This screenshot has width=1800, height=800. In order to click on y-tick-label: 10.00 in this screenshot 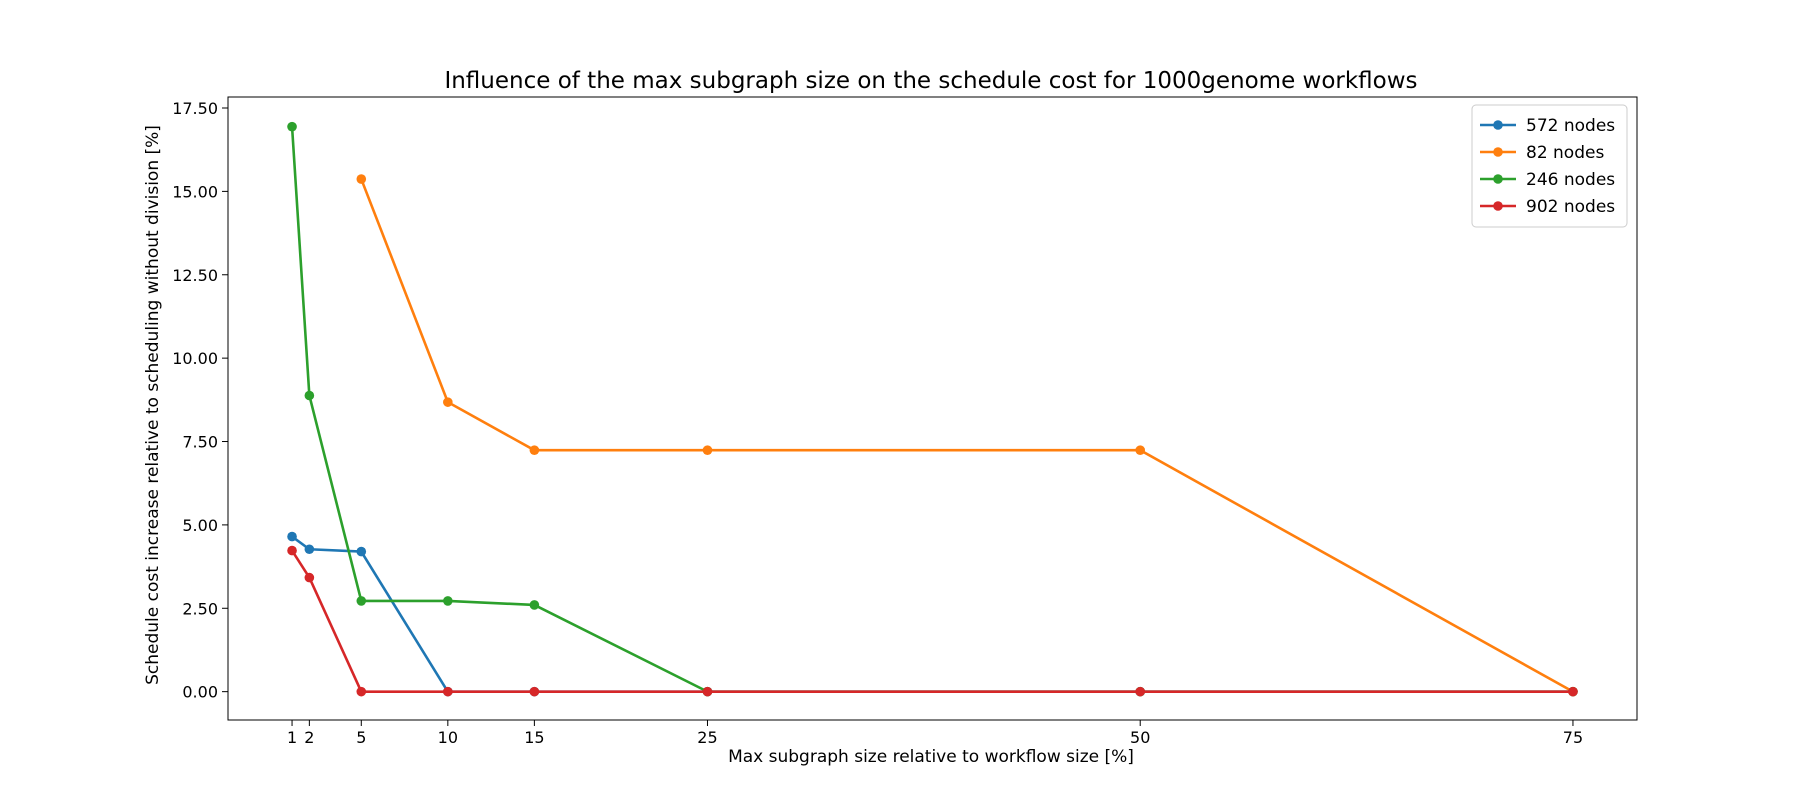, I will do `click(195, 358)`.